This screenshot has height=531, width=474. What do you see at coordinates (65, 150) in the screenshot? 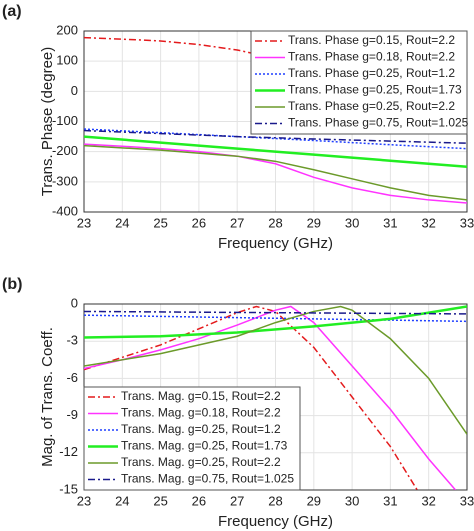
I see `y-tick-label: -200` at bounding box center [65, 150].